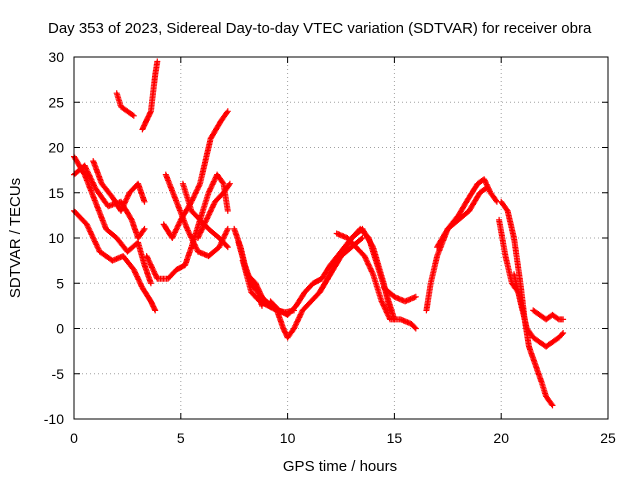  I want to click on series-arc25, so click(548, 315).